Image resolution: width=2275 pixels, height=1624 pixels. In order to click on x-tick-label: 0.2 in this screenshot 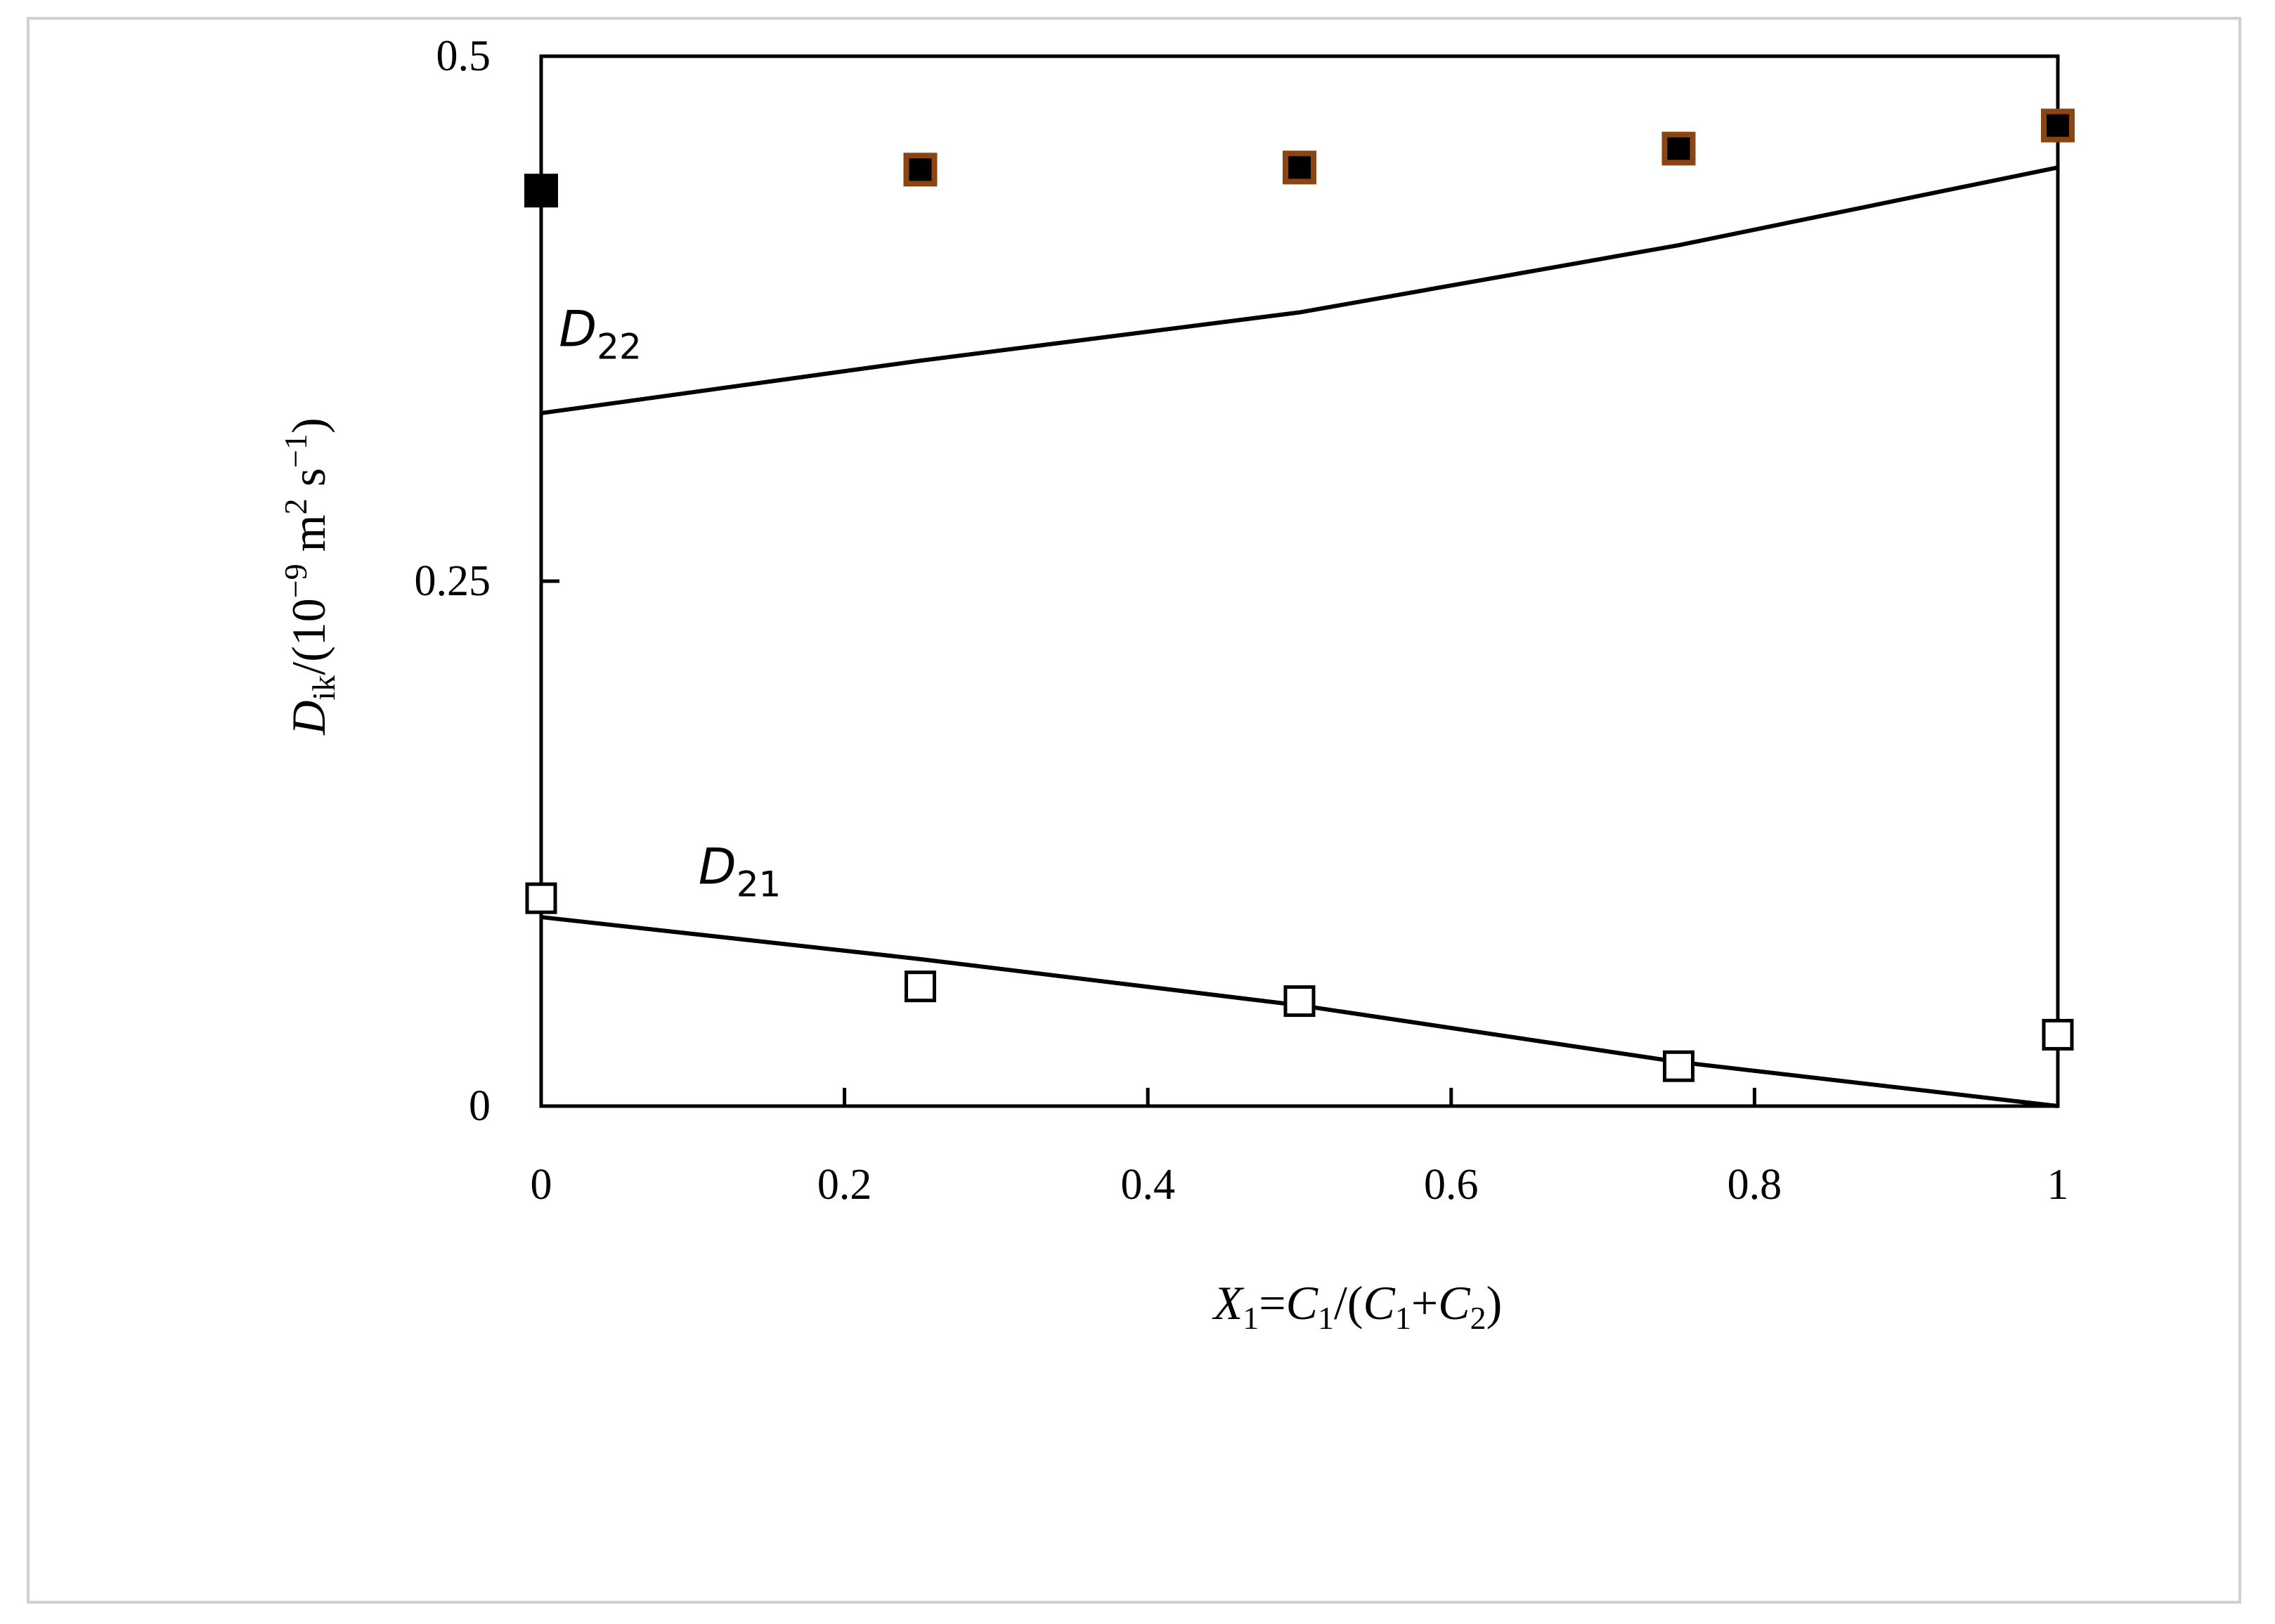, I will do `click(844, 1185)`.